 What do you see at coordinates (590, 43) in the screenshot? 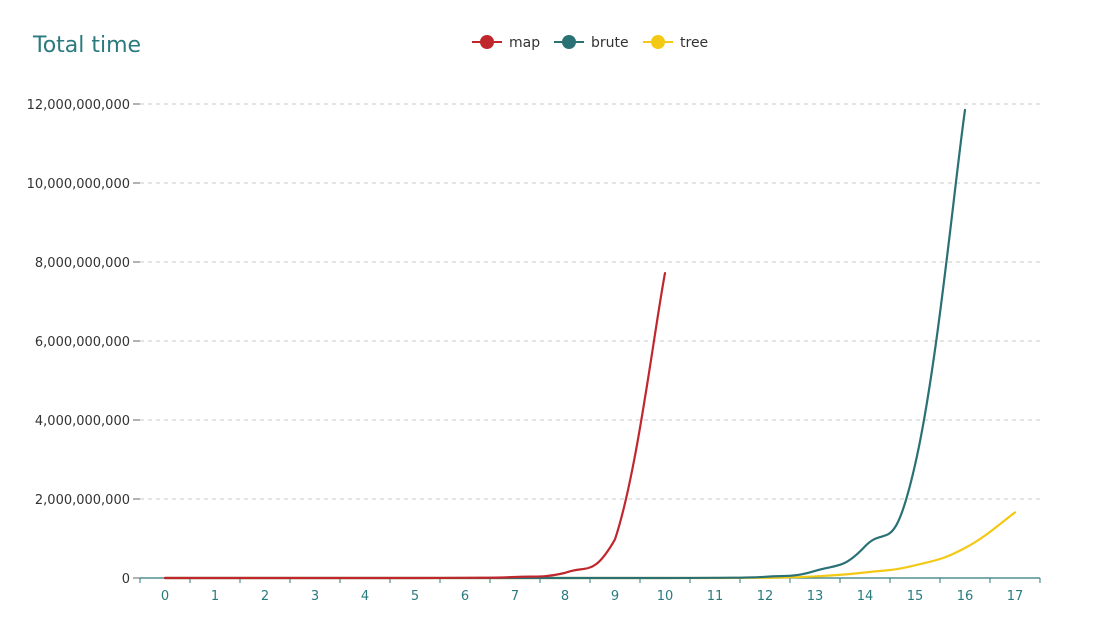
I see `legend: map brute tree` at bounding box center [590, 43].